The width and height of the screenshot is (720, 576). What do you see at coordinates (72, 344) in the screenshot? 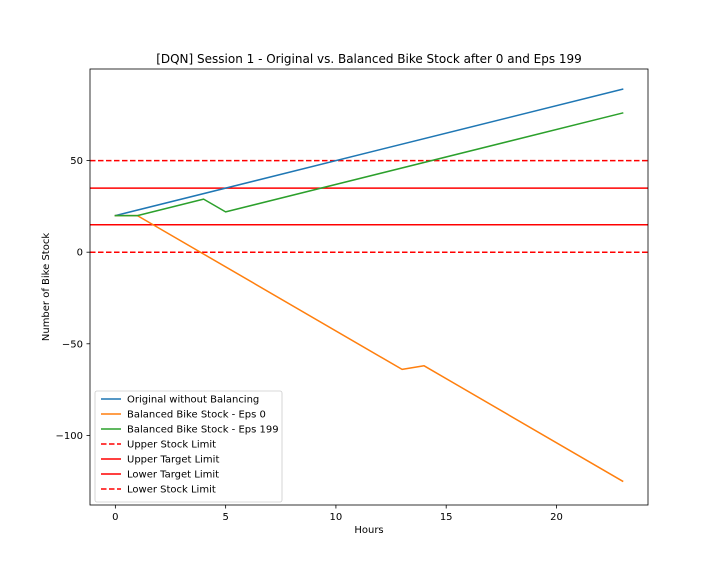
I see `y-tick-label: −50` at bounding box center [72, 344].